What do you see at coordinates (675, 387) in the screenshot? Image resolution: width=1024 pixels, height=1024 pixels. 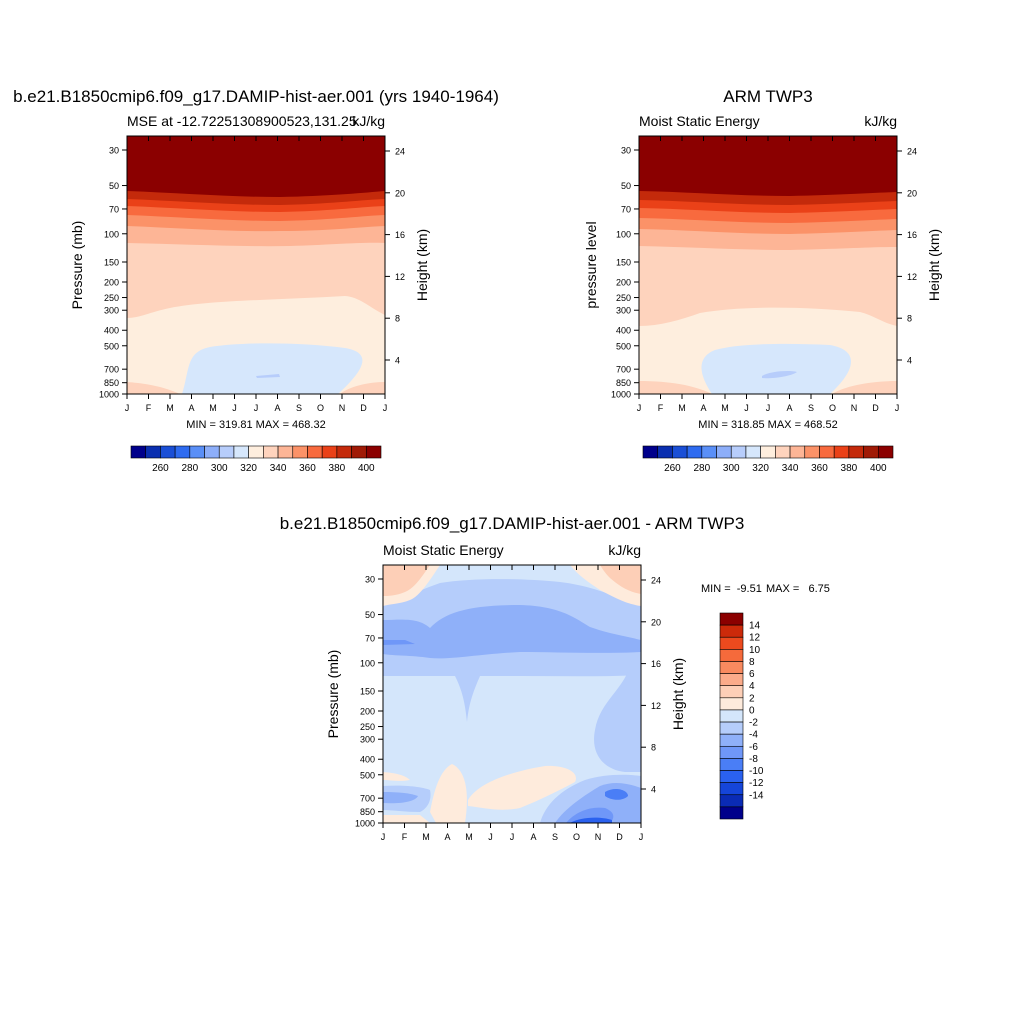 I see `band-340-surface` at bounding box center [675, 387].